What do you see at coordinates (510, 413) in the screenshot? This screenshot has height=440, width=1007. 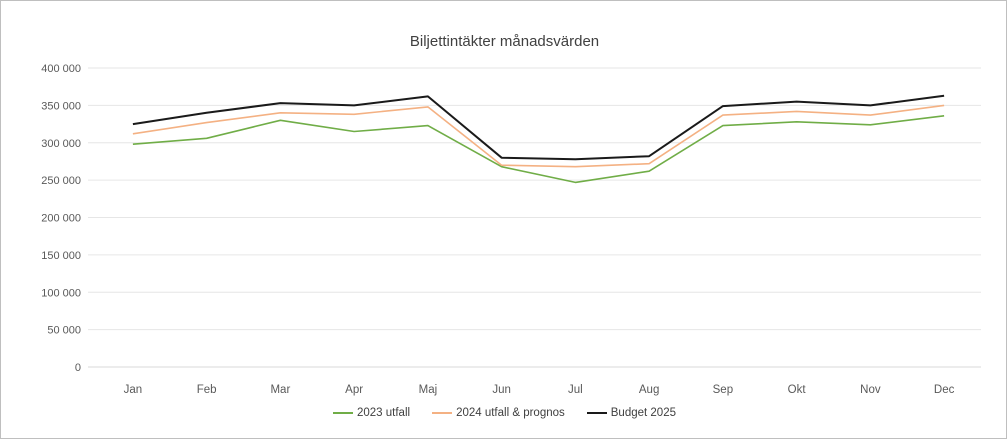 I see `legend-label: 2024 utfall & prognos` at bounding box center [510, 413].